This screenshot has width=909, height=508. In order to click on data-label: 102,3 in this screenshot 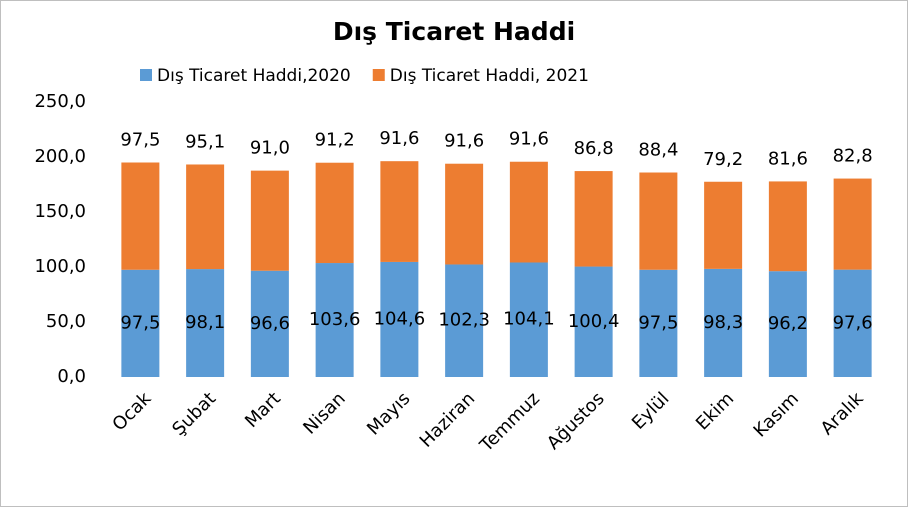, I will do `click(464, 320)`.